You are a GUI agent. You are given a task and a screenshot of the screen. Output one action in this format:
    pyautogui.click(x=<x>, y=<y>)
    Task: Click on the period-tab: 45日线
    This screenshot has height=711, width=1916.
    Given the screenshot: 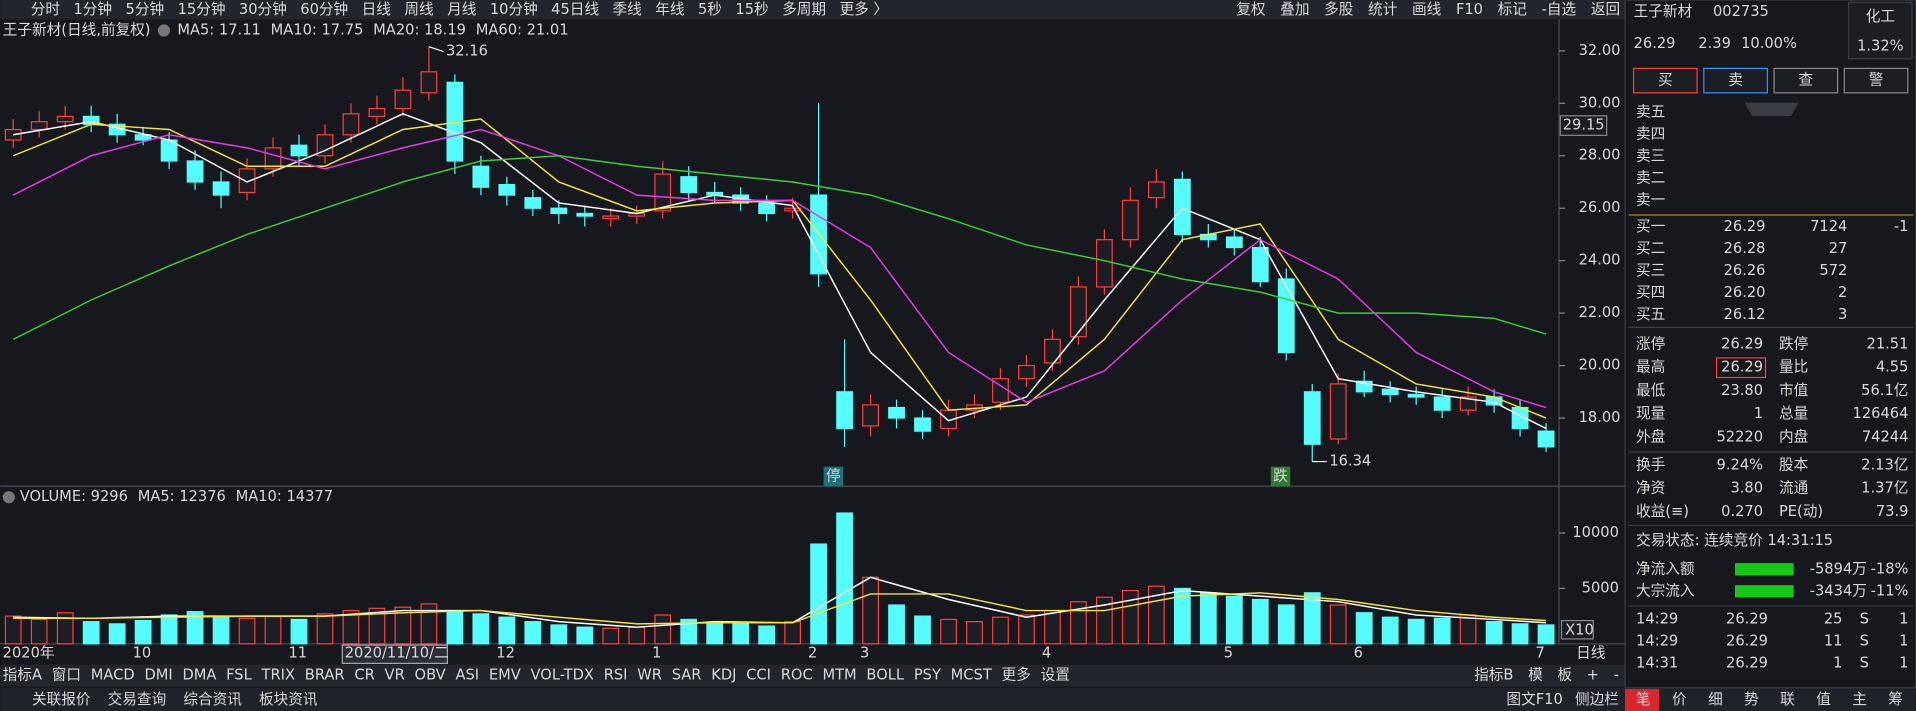 What is the action you would take?
    pyautogui.click(x=575, y=9)
    